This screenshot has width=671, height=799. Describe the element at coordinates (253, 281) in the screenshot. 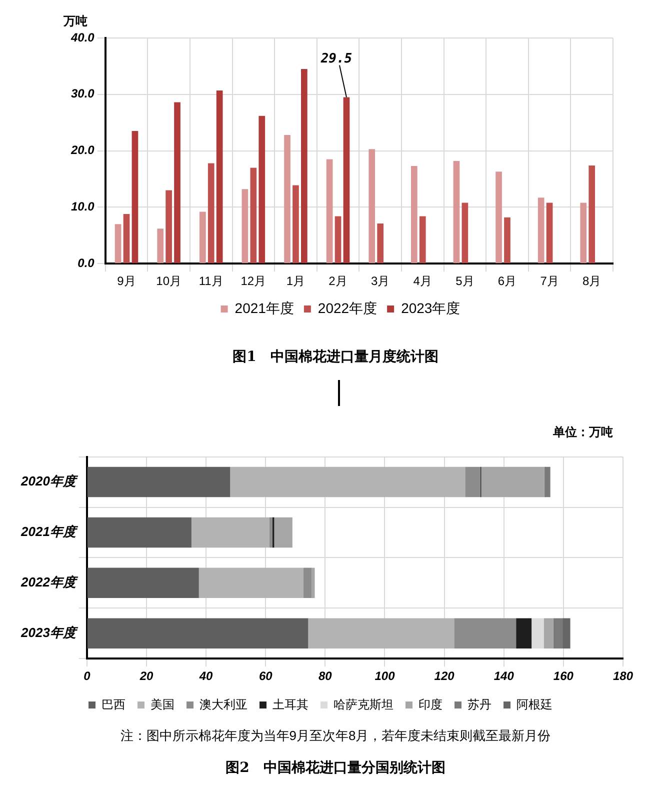

I see `x-tick-label: 12月` at that location.